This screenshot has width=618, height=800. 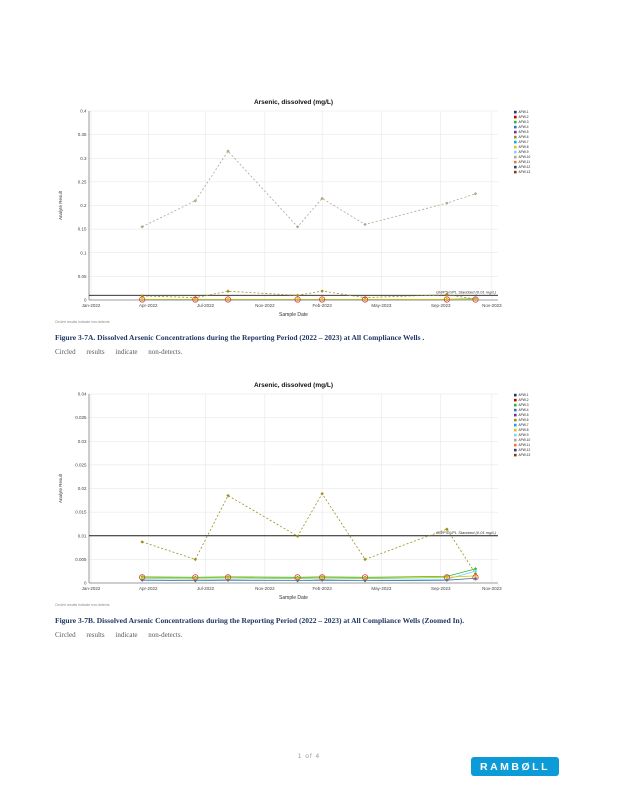 What do you see at coordinates (82, 229) in the screenshot?
I see `svg-text: 0.15` at bounding box center [82, 229].